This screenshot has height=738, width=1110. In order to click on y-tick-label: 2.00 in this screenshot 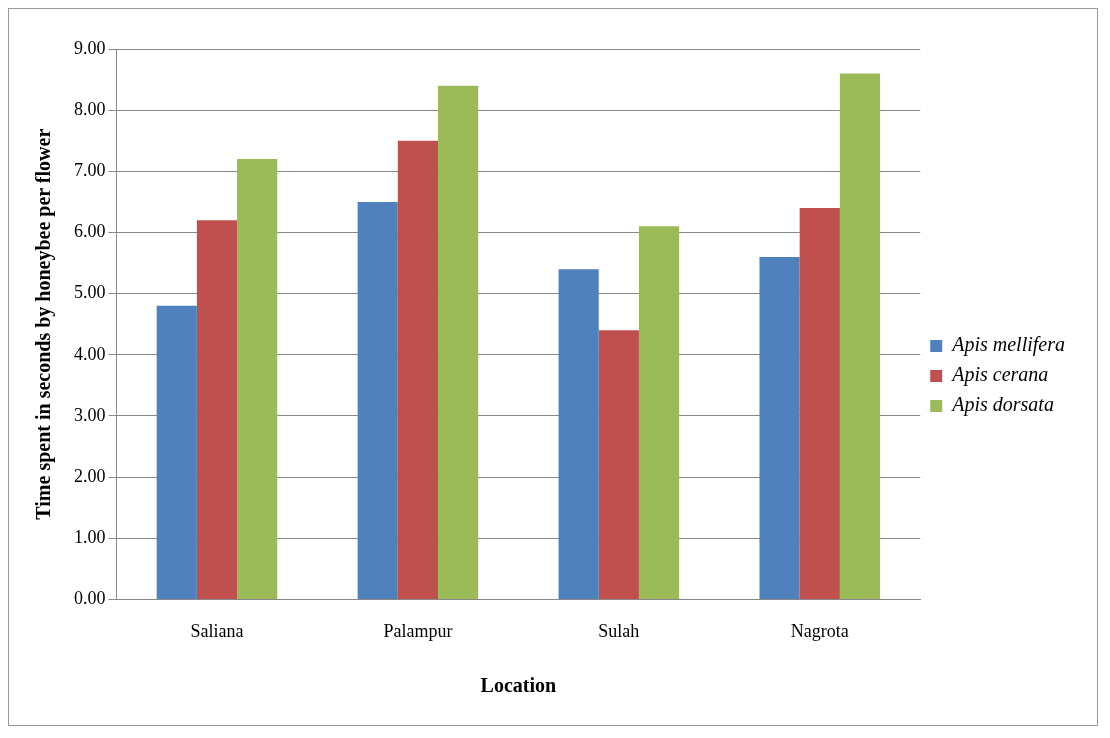, I will do `click(90, 475)`.